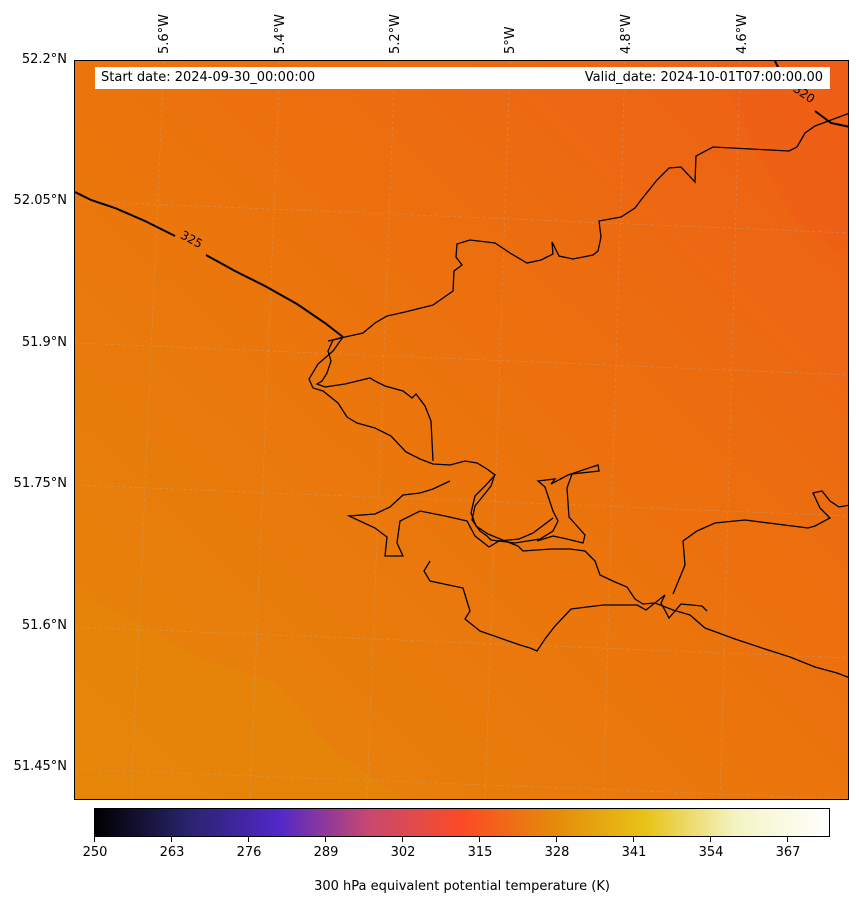 The image size is (859, 907). Describe the element at coordinates (395, 33) in the screenshot. I see `lon-label-5-2w: 5.2°W` at that location.